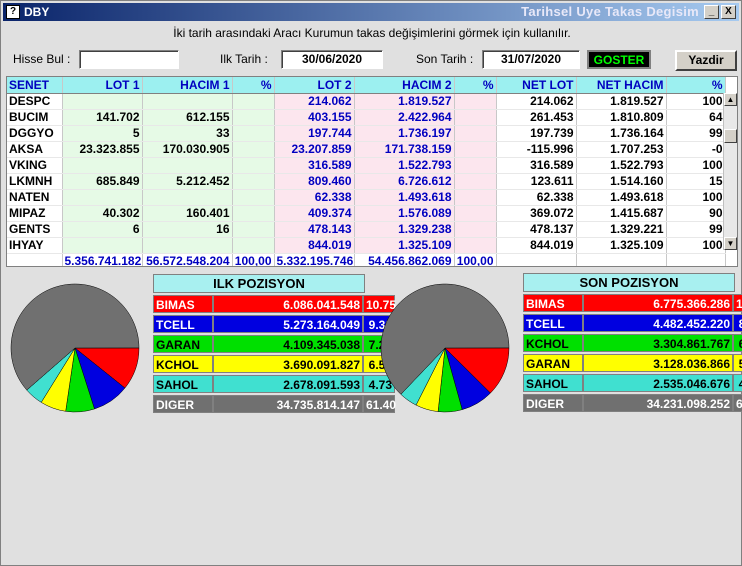 Image resolution: width=742 pixels, height=566 pixels. What do you see at coordinates (37, 12) in the screenshot?
I see `window-title: DBY` at bounding box center [37, 12].